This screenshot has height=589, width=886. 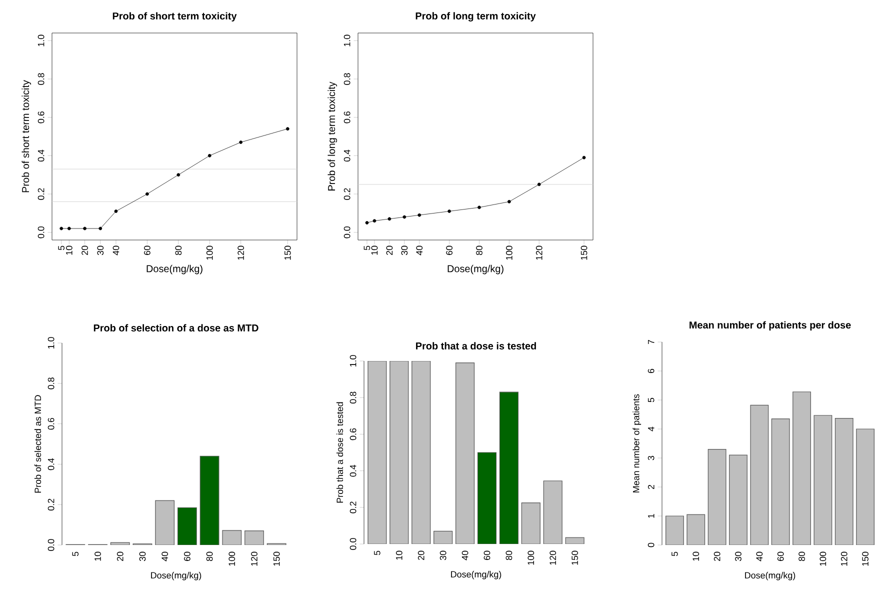 What do you see at coordinates (176, 328) in the screenshot?
I see `chart-title: Prob of selection of a dose as MTD` at bounding box center [176, 328].